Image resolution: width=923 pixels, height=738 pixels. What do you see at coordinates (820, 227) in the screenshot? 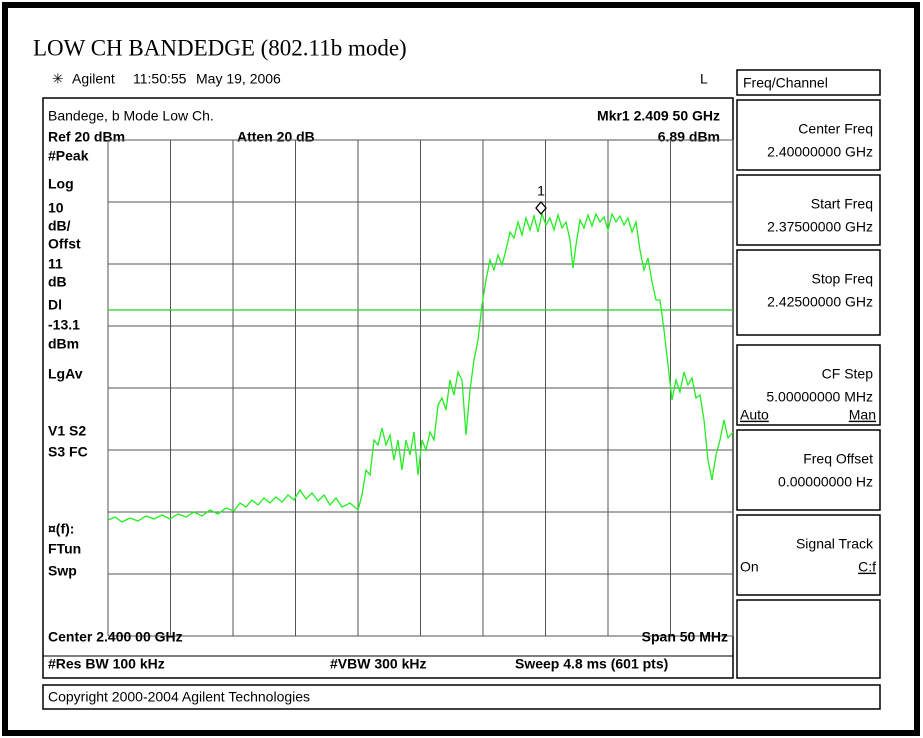
I see `softkey-value: 2.37500000 GHz` at bounding box center [820, 227].